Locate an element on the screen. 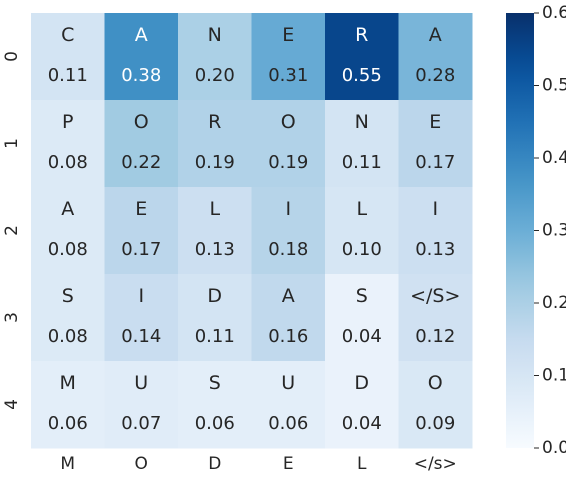 This screenshot has height=478, width=566. column-tick-label: M is located at coordinates (67, 464).